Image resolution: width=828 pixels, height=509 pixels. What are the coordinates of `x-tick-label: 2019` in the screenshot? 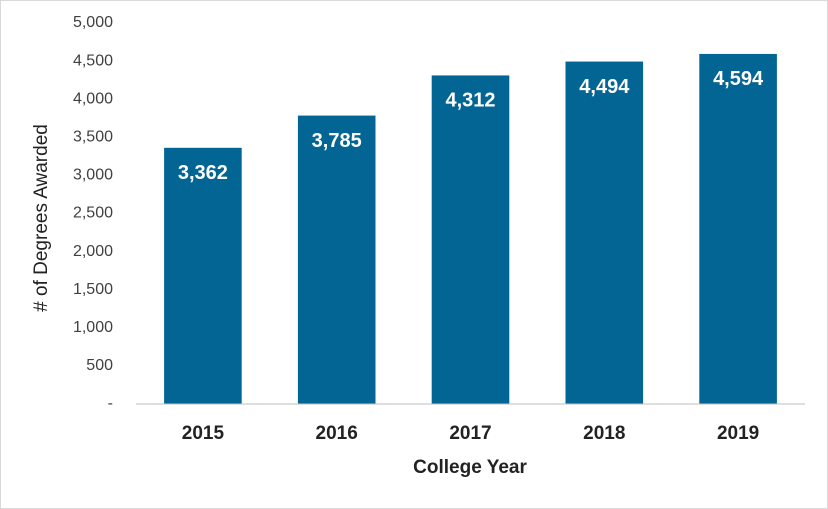 It's located at (738, 433).